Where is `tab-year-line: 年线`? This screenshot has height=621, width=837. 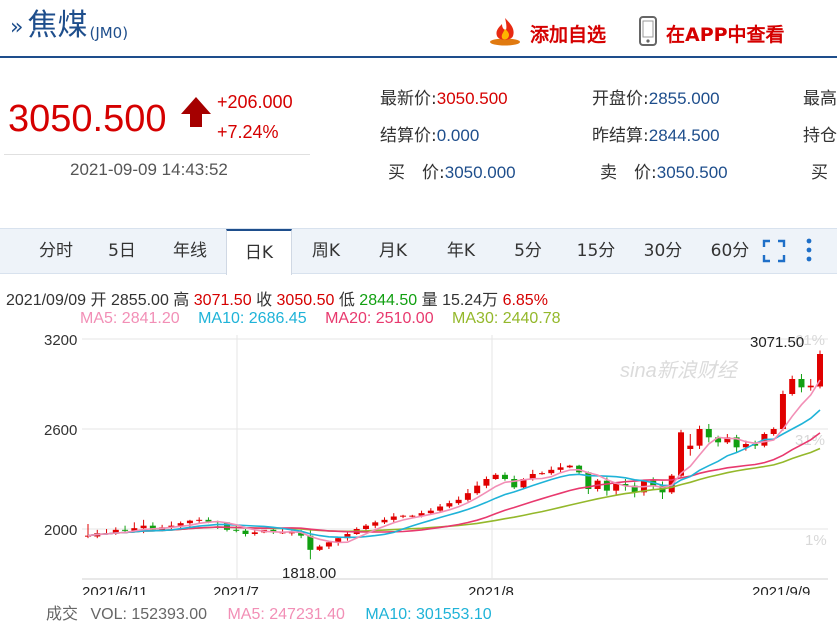
tab-year-line: 年线 is located at coordinates (190, 251).